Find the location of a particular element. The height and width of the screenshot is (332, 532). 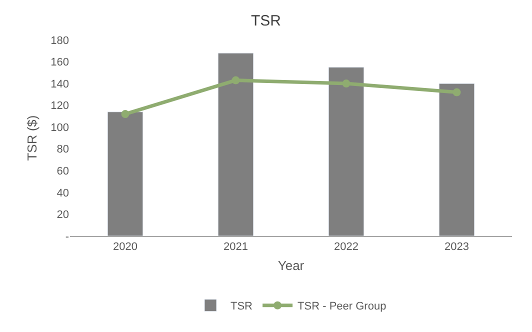

x-tick-label: 2022 is located at coordinates (346, 247).